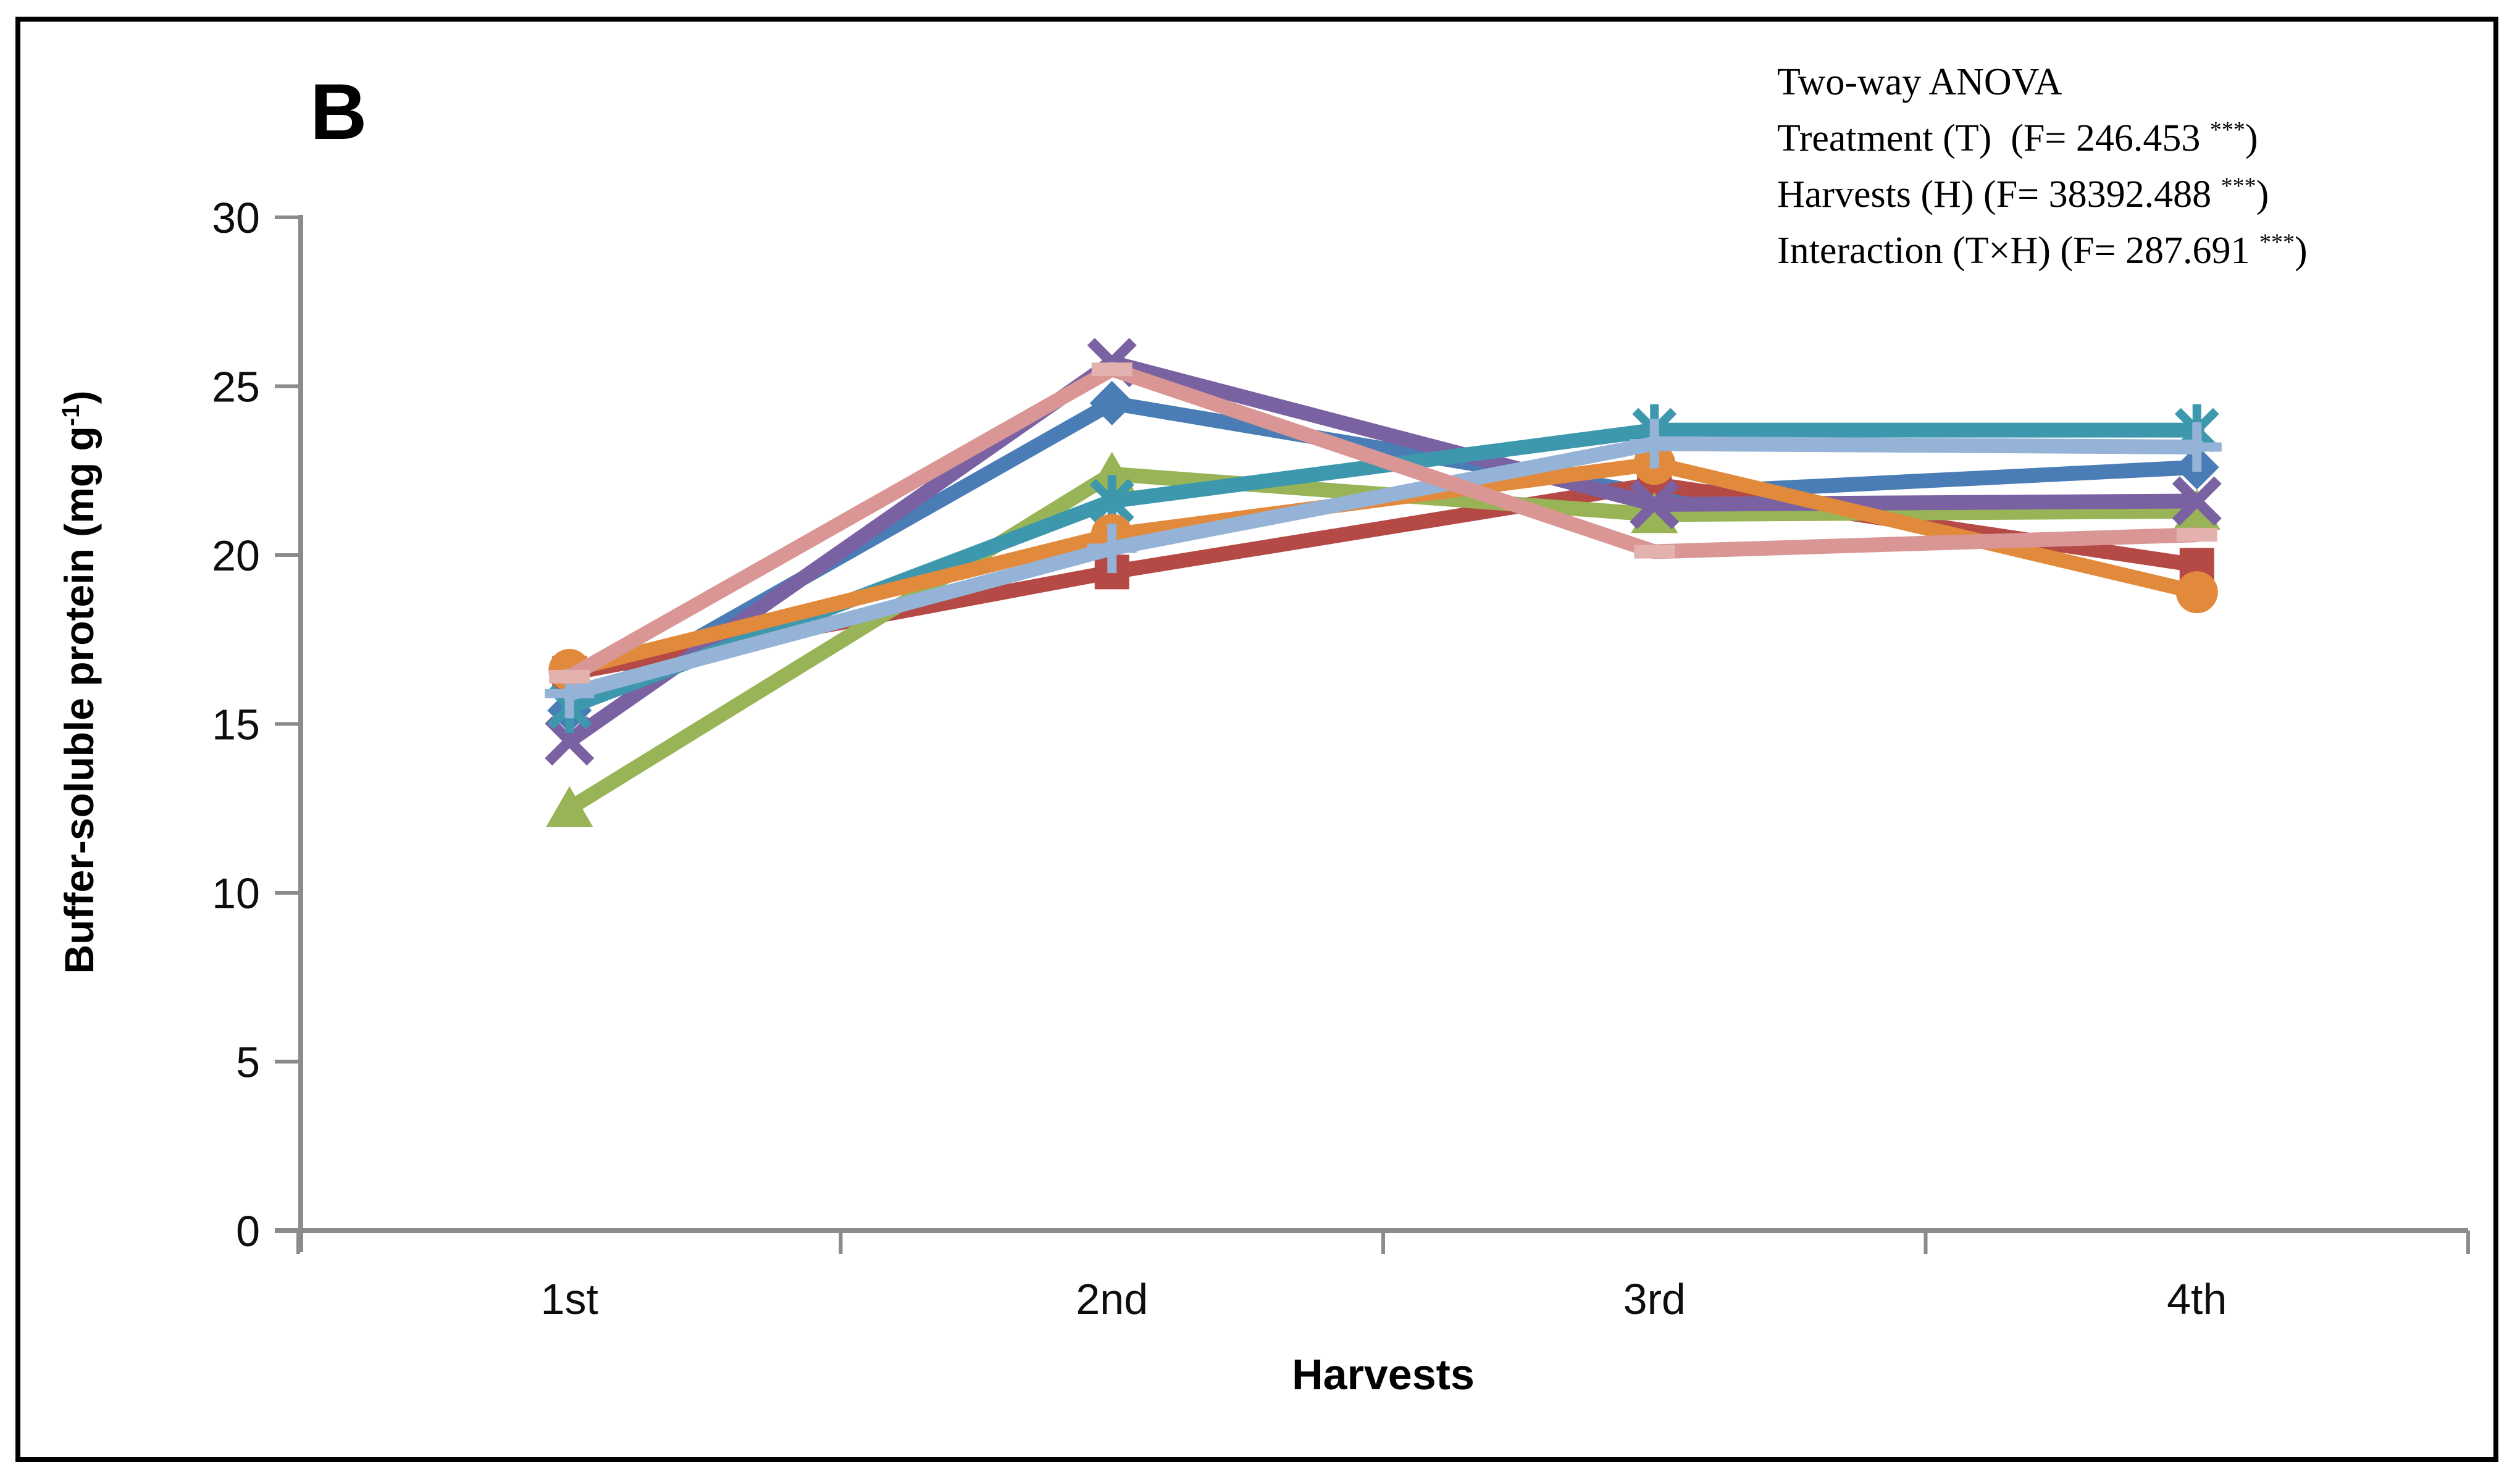  What do you see at coordinates (2301, 251) in the screenshot?
I see `anova-interaction-close: )` at bounding box center [2301, 251].